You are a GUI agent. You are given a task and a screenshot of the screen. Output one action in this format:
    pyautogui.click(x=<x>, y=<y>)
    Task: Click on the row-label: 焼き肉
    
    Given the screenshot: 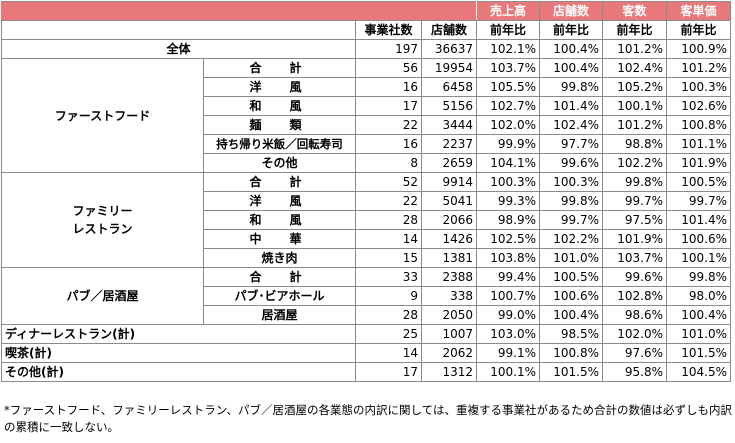 What is the action you would take?
    pyautogui.click(x=279, y=258)
    